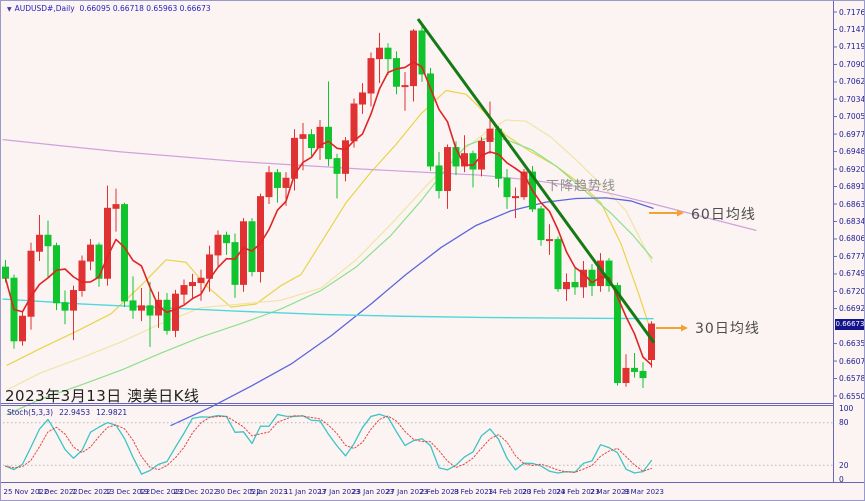 The image size is (865, 501). I want to click on date-axis-label: 23 Dec 2022, so click(196, 492).